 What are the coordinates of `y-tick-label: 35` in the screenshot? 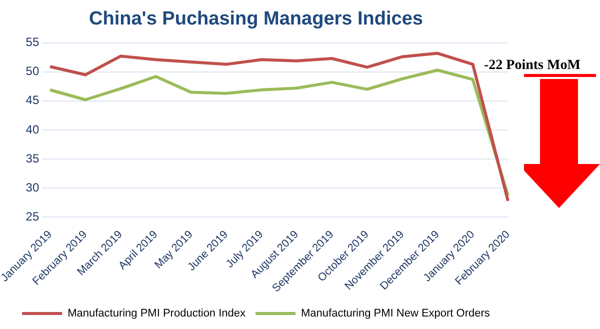 It's located at (33, 158).